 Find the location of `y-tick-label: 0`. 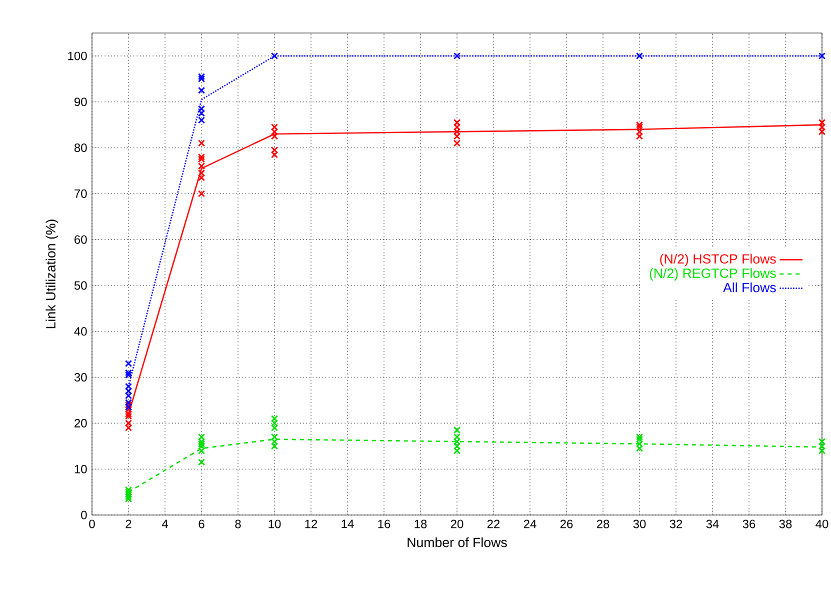

y-tick-label: 0 is located at coordinates (84, 515).